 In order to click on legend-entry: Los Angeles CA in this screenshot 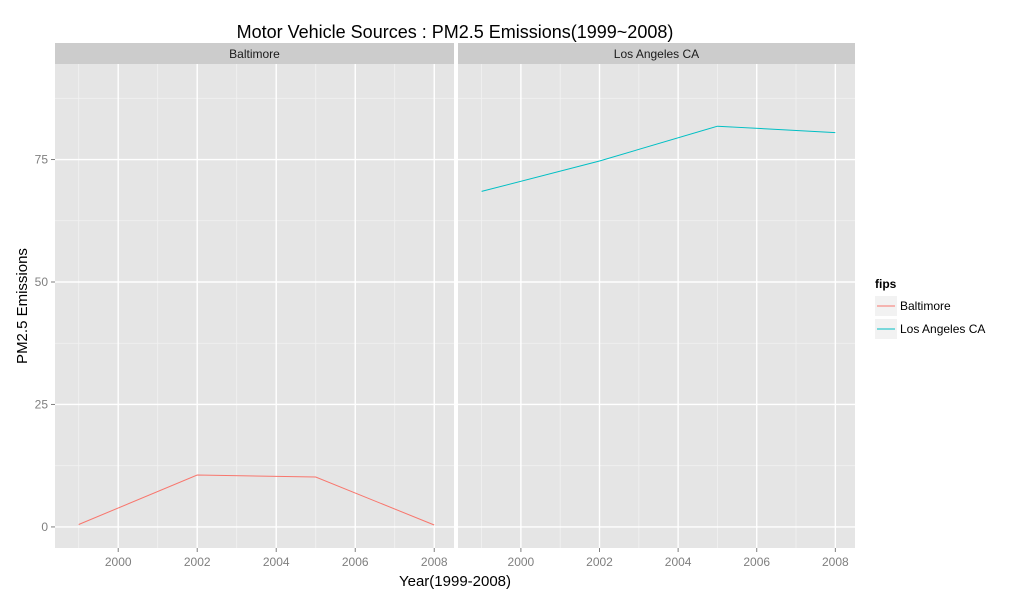, I will do `click(930, 329)`.